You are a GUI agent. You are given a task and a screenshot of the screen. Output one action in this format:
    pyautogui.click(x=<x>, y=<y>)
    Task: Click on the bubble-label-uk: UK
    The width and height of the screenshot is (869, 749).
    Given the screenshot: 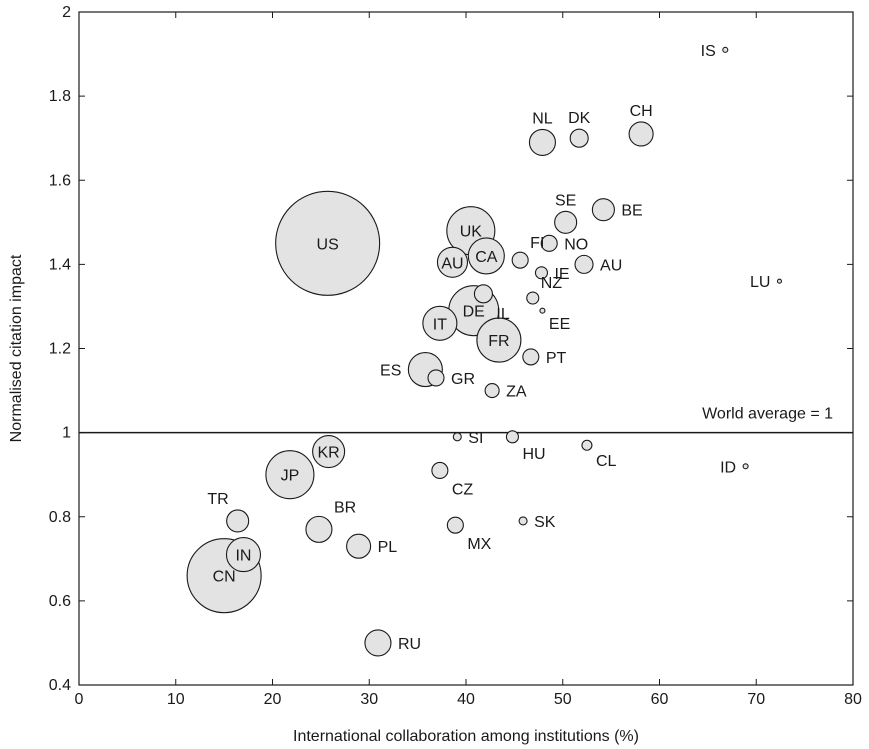 What is the action you would take?
    pyautogui.click(x=471, y=232)
    